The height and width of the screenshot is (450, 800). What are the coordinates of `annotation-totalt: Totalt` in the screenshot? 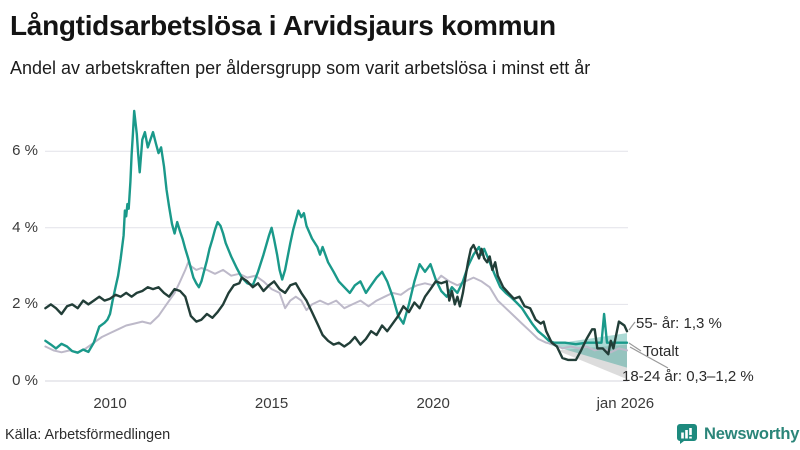 It's located at (661, 351).